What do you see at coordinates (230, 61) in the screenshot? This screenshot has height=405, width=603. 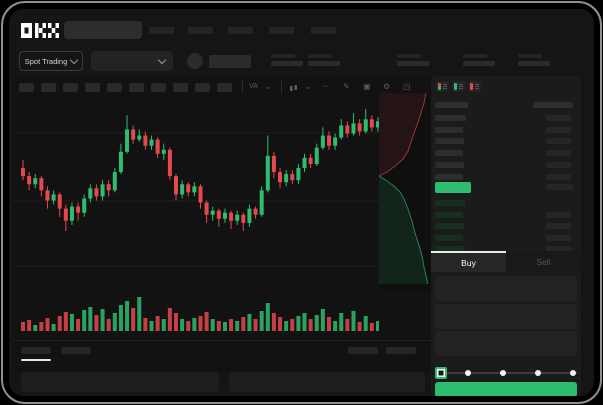 I see `last-price-placeholder` at bounding box center [230, 61].